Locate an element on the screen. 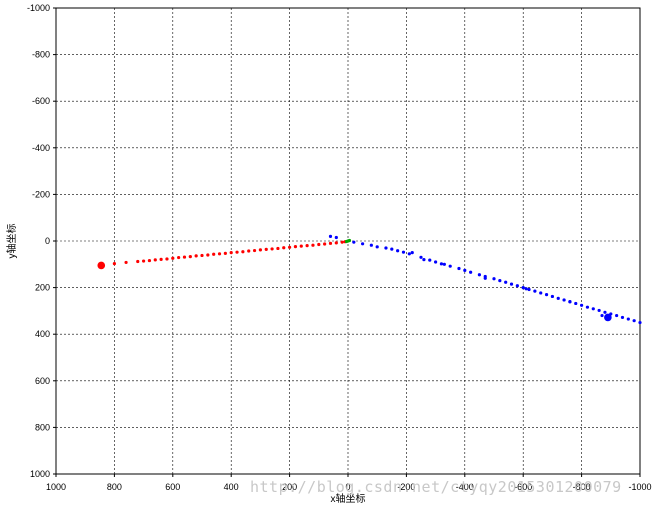 The width and height of the screenshot is (662, 507). series-2-point is located at coordinates (346, 241).